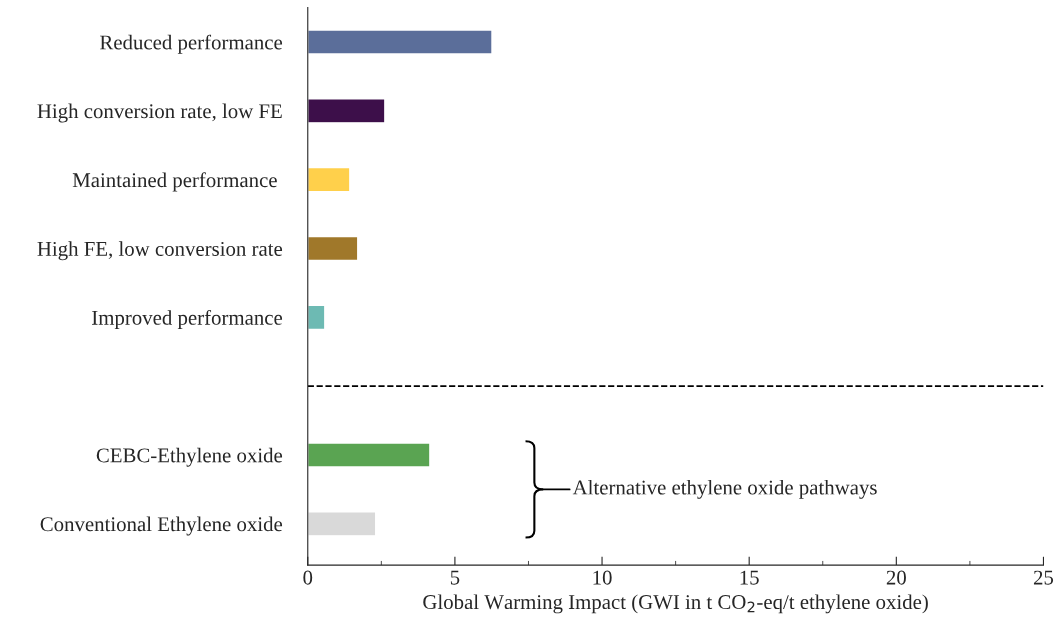 The height and width of the screenshot is (630, 1054). I want to click on y-tick-label: Maintained performance, so click(174, 182).